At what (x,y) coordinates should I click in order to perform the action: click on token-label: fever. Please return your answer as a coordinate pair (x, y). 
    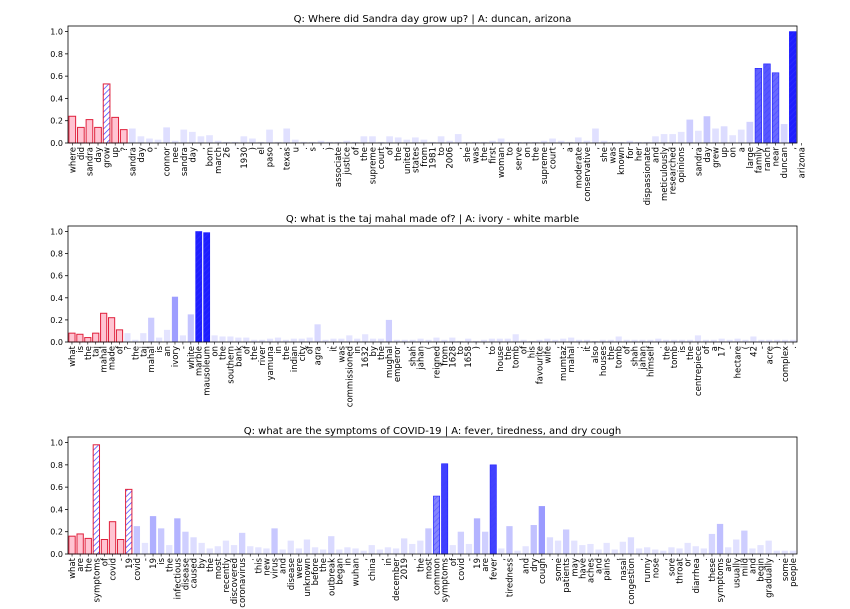
    Looking at the image, I should click on (494, 569).